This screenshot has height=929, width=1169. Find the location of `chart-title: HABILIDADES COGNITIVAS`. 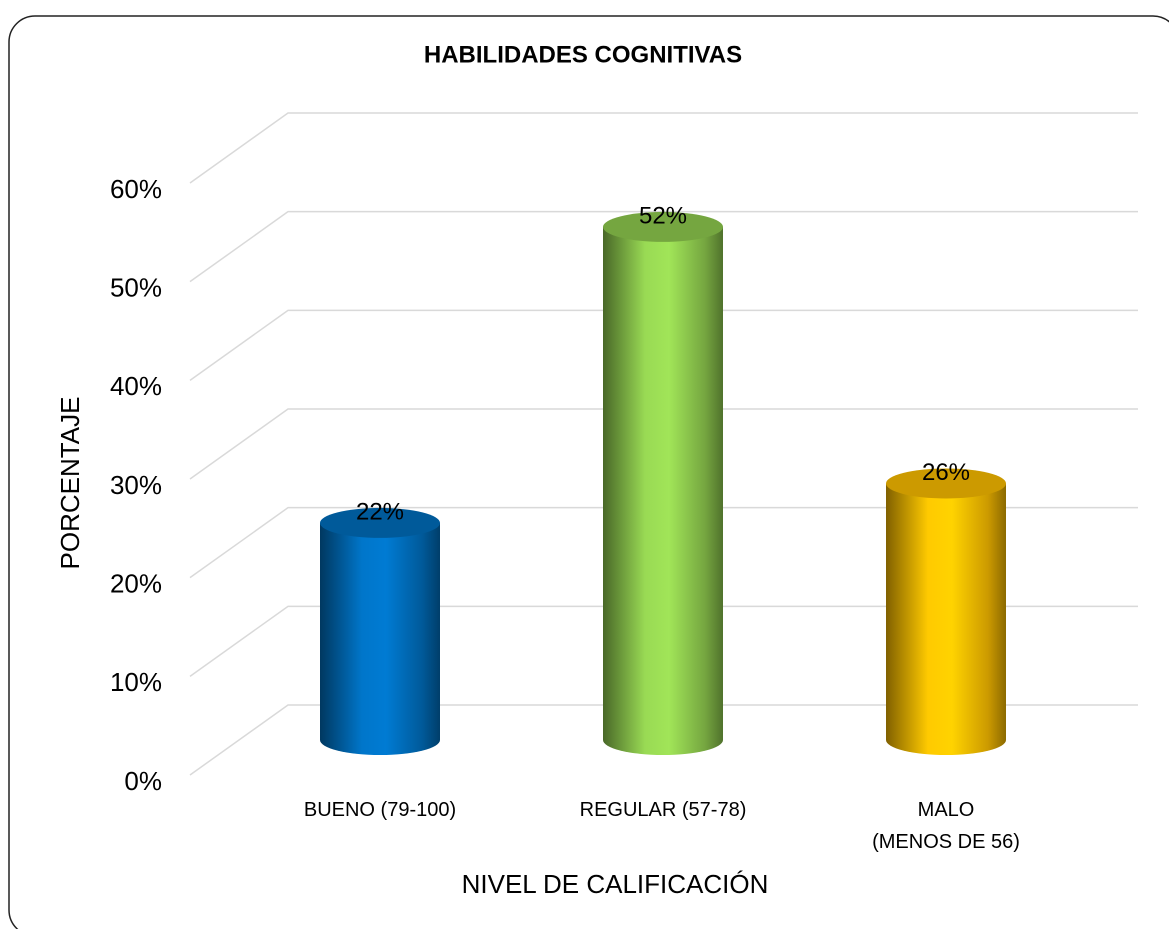

chart-title: HABILIDADES COGNITIVAS is located at coordinates (583, 54).